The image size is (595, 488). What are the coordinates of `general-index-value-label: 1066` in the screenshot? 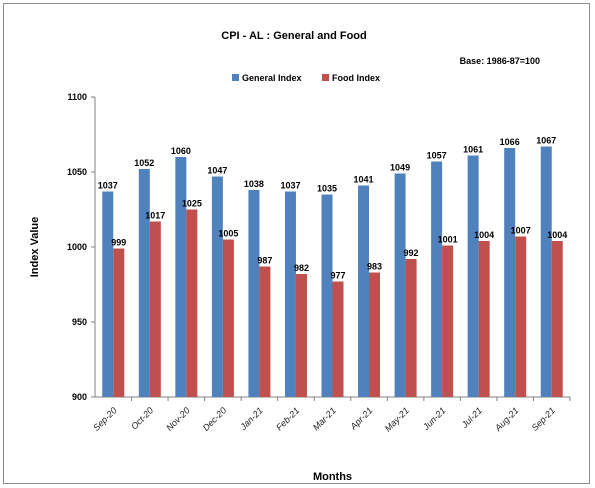 It's located at (510, 142).